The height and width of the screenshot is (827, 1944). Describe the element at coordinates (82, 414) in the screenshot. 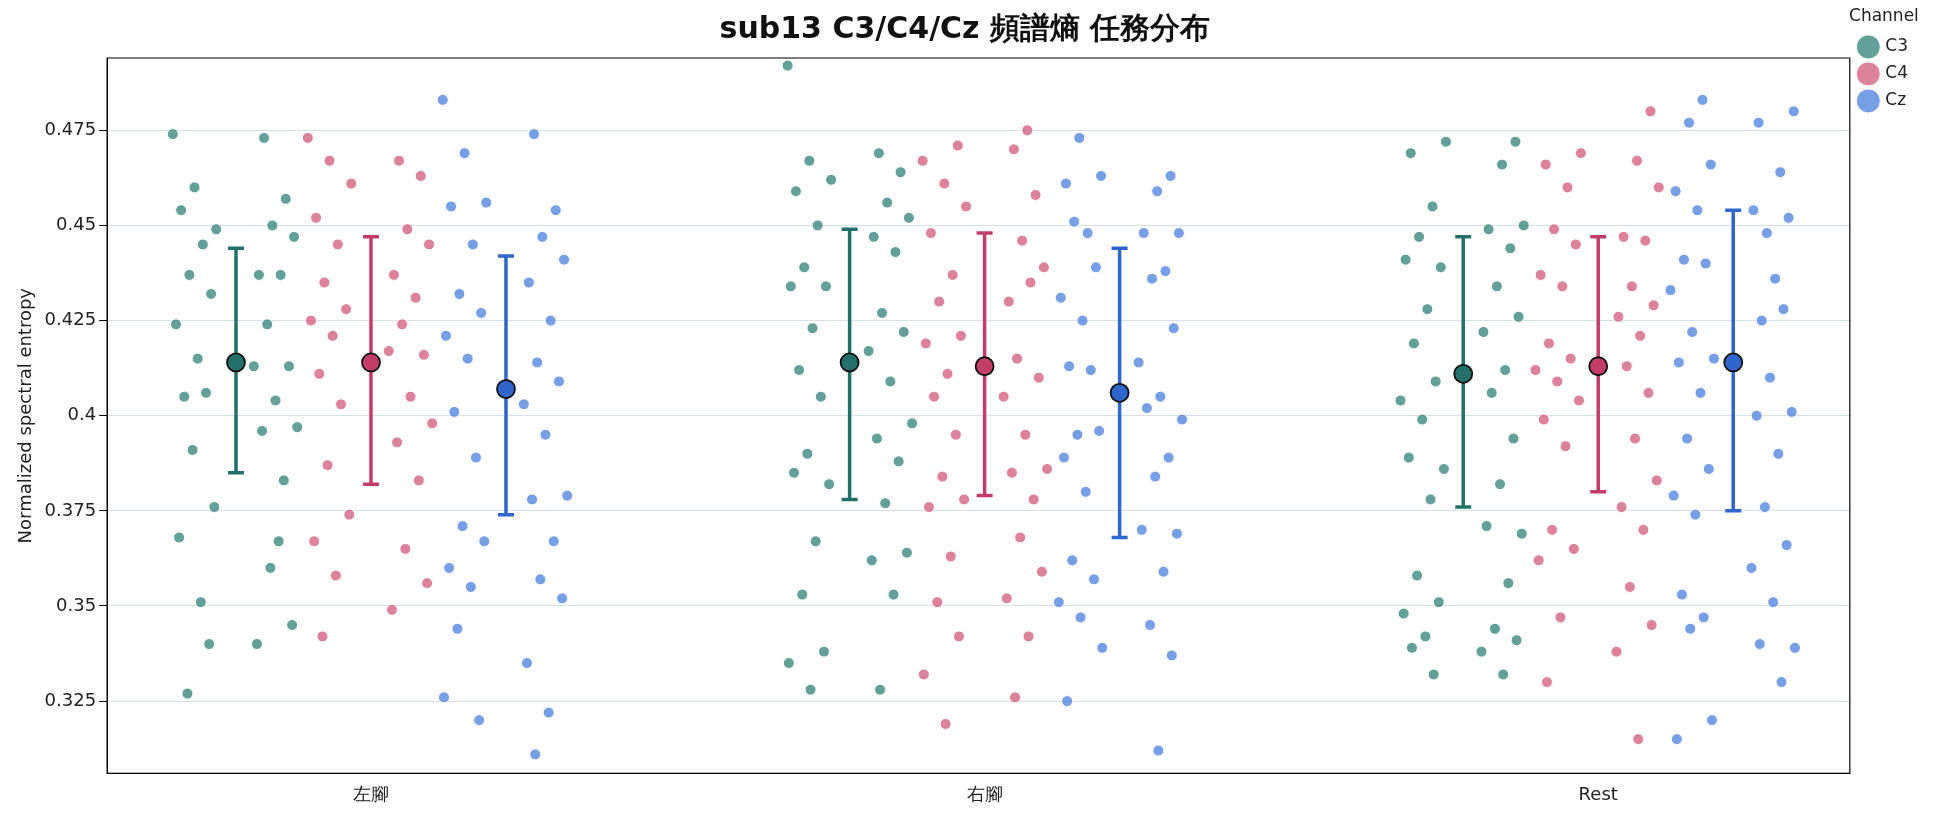

I see `y-tick-label: 0.4` at that location.